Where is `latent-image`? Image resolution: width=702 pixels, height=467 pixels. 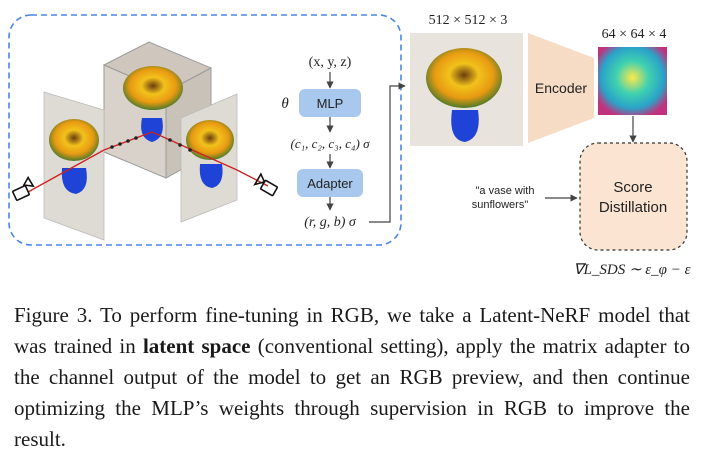 latent-image is located at coordinates (632, 81).